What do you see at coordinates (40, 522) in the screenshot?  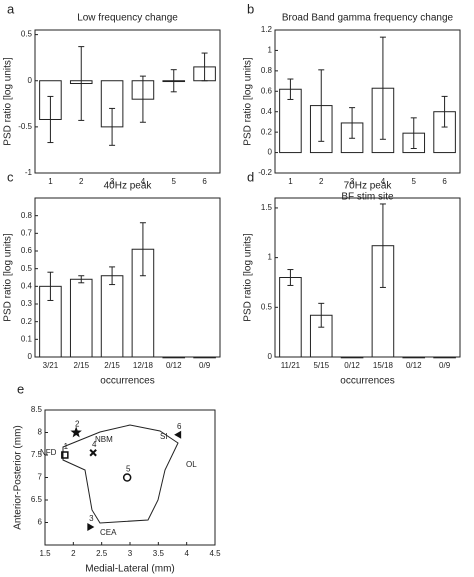 I see `y-tick-label: 6` at bounding box center [40, 522].